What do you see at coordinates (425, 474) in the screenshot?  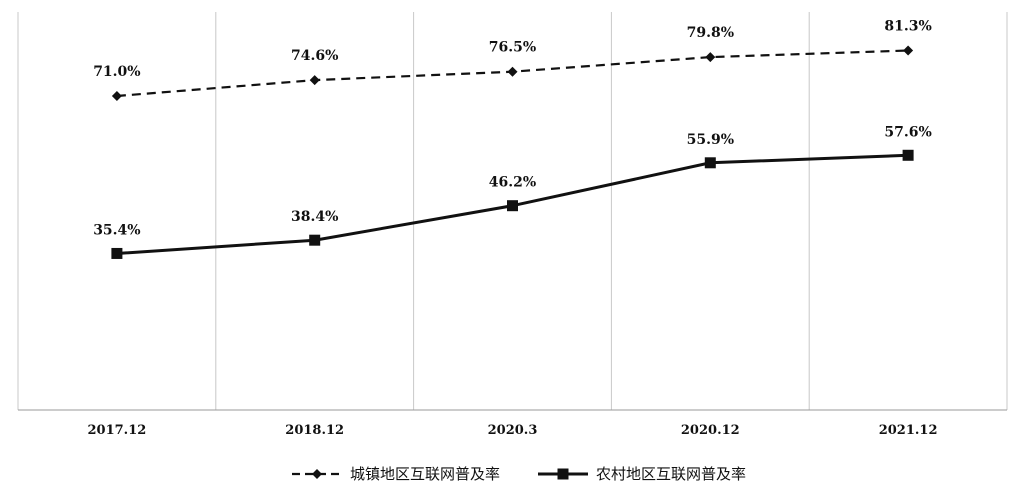 I see `legend-label-urban: 城镇地区互联网普及率` at bounding box center [425, 474].